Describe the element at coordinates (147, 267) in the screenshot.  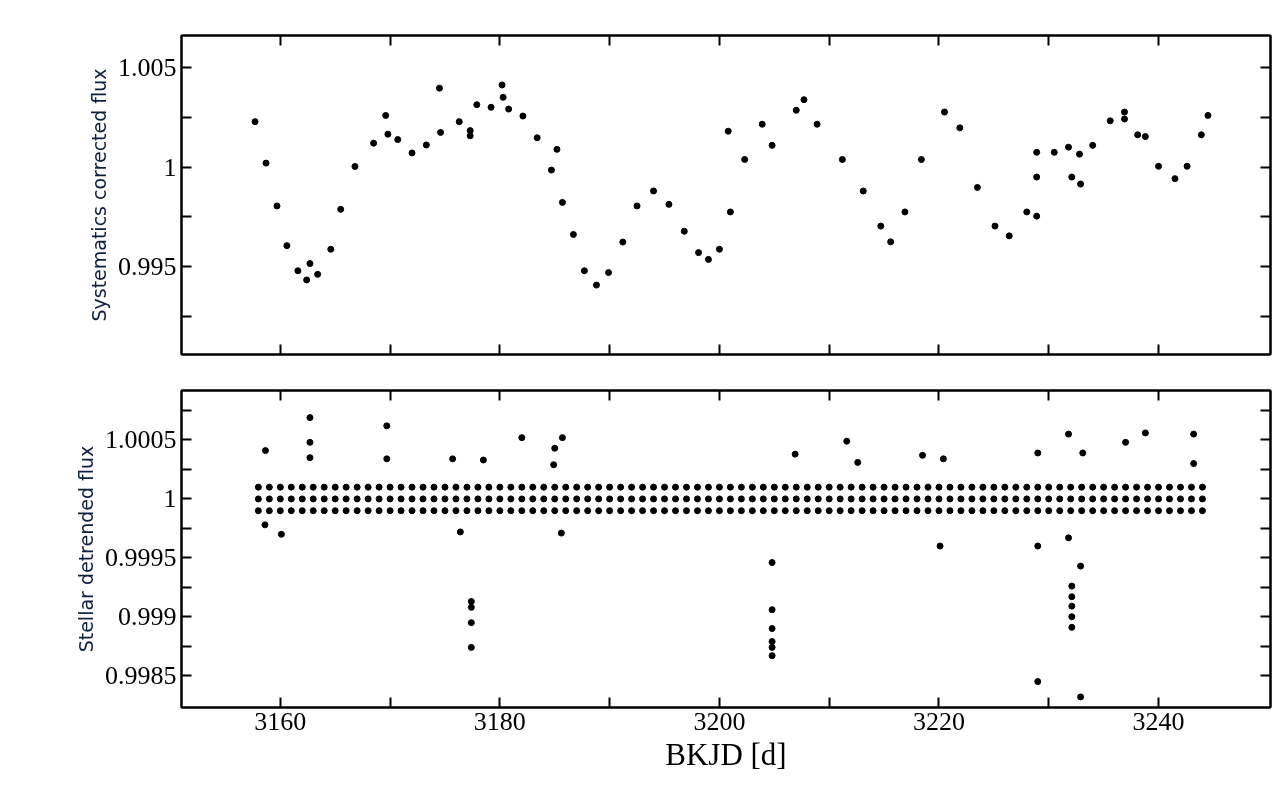
I see `y-tick-label: 0.995` at that location.